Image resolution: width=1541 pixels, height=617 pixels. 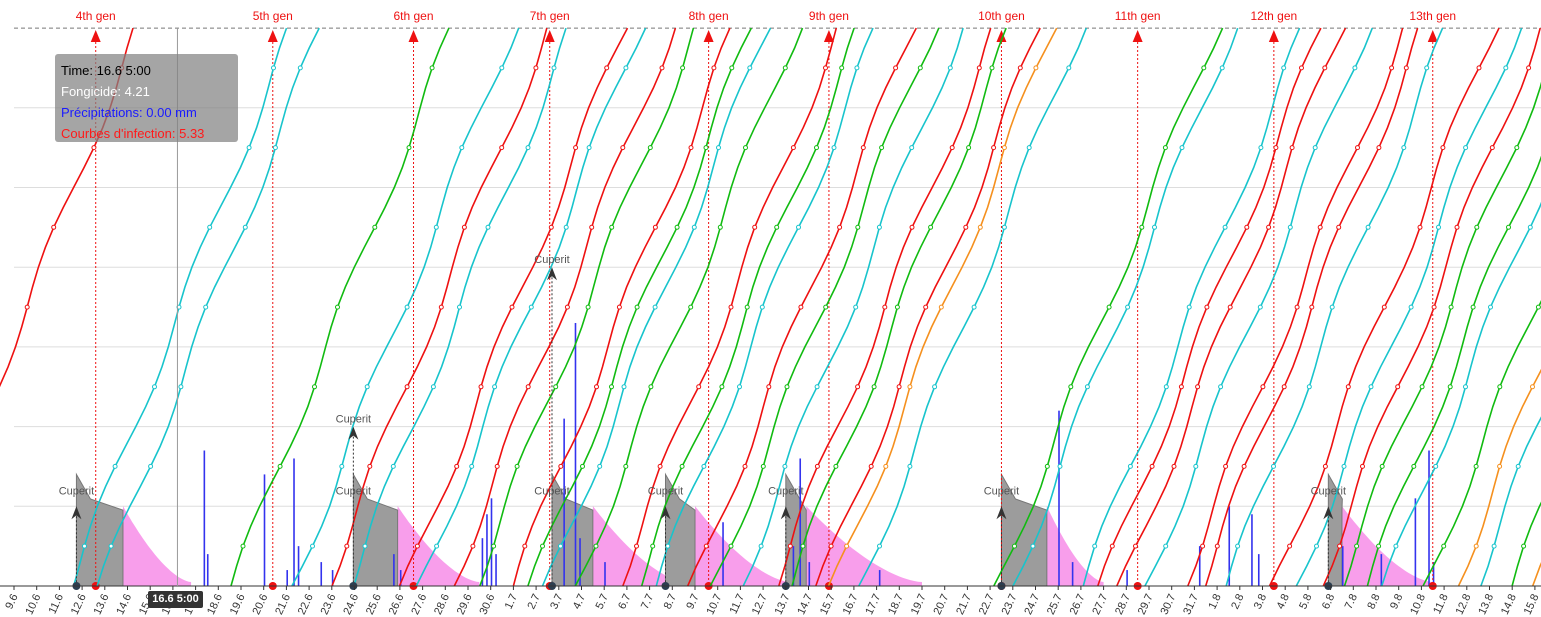 I want to click on x-tick-label: 1.8, so click(x=1214, y=601).